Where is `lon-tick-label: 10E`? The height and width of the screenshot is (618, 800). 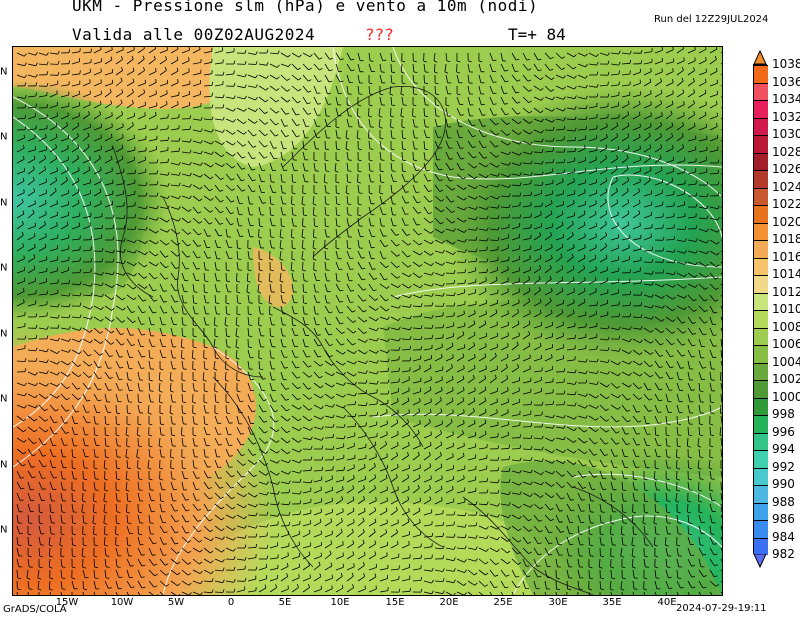 lon-tick-label: 10E is located at coordinates (340, 602).